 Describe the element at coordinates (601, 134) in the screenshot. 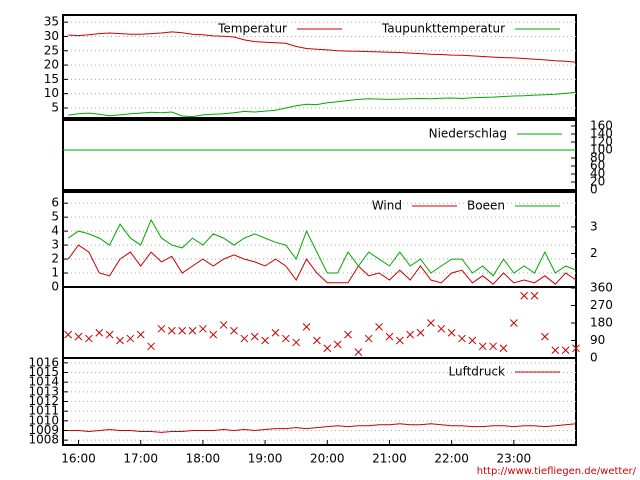

I see `y2-tick-label: 140` at that location.